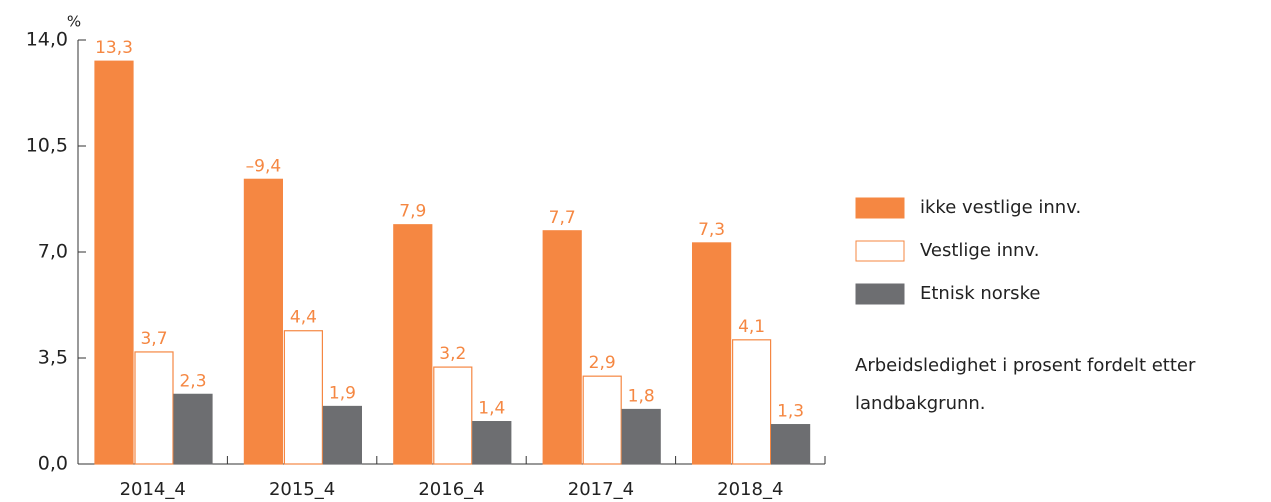 The width and height of the screenshot is (1271, 502). What do you see at coordinates (980, 293) in the screenshot?
I see `legend-label: Etnisk norske` at bounding box center [980, 293].